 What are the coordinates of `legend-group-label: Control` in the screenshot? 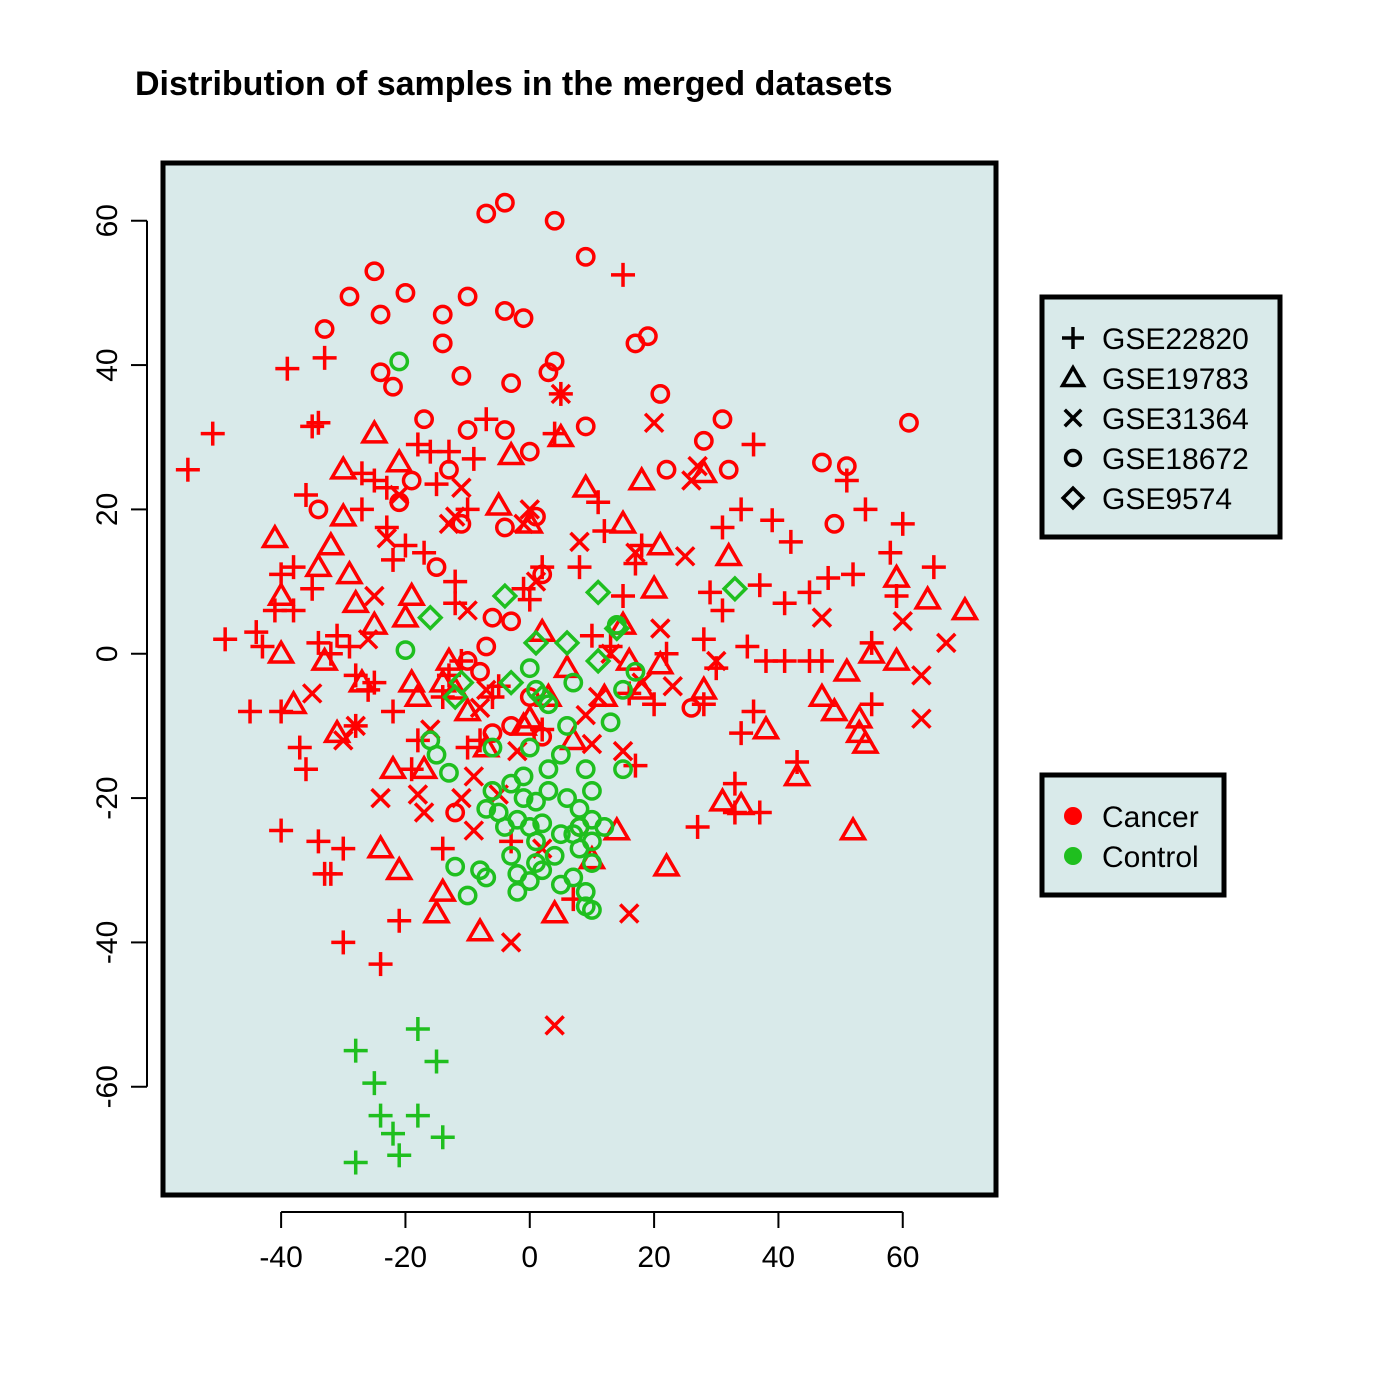 It's located at (1150, 857).